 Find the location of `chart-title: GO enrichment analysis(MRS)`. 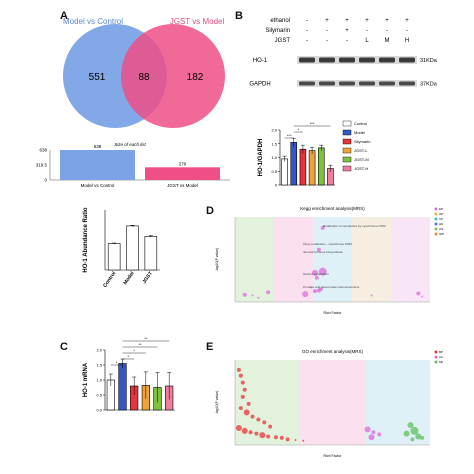

chart-title: GO enrichment analysis(MRS) is located at coordinates (333, 351).